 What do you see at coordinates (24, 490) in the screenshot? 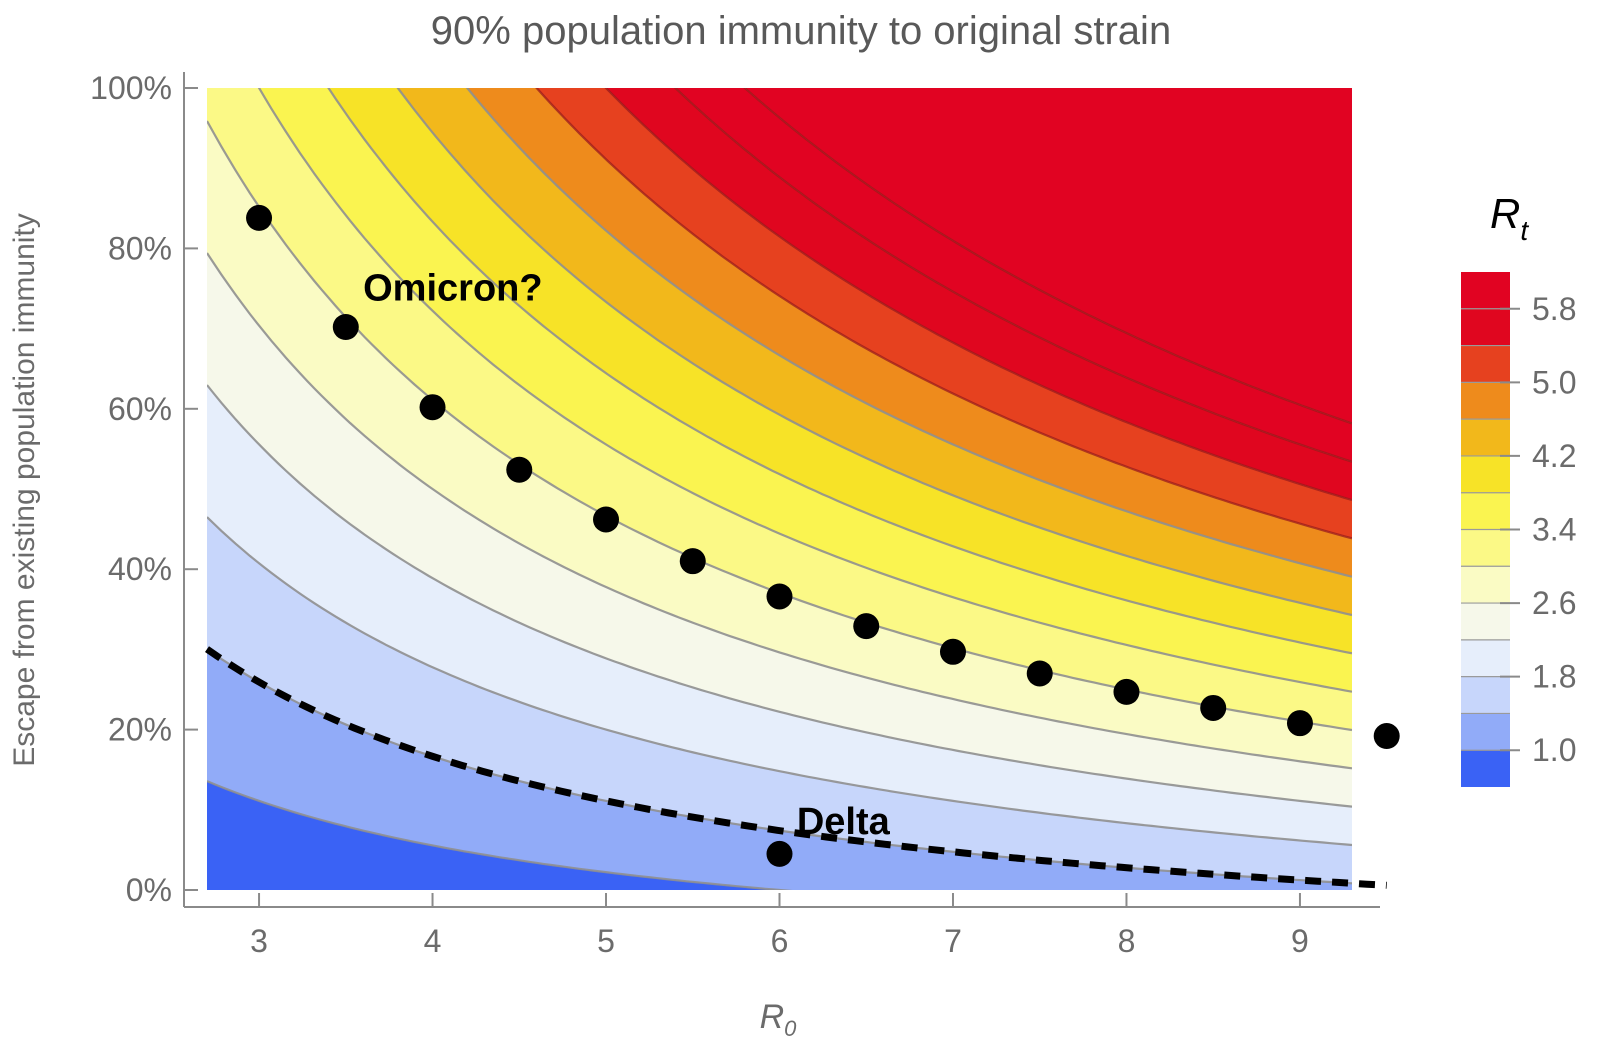
I see `y-axis-title: Escape from existing population immunity` at bounding box center [24, 490].